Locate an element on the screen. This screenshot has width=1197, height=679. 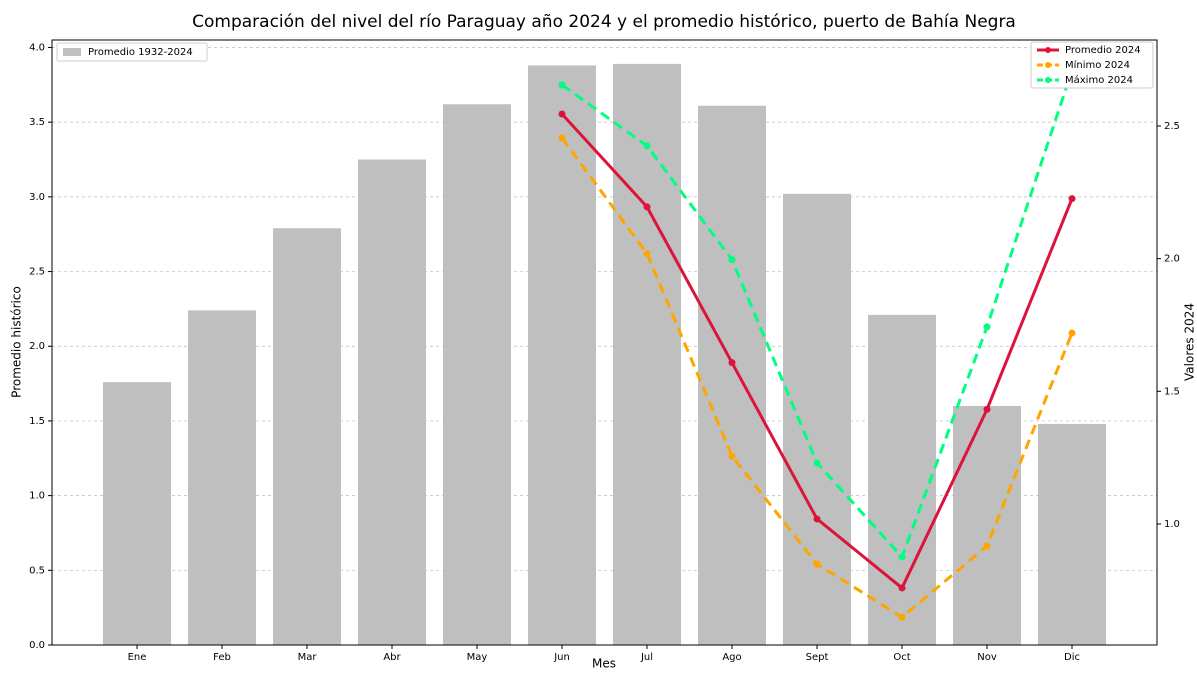
x-tick-label: May is located at coordinates (477, 657).